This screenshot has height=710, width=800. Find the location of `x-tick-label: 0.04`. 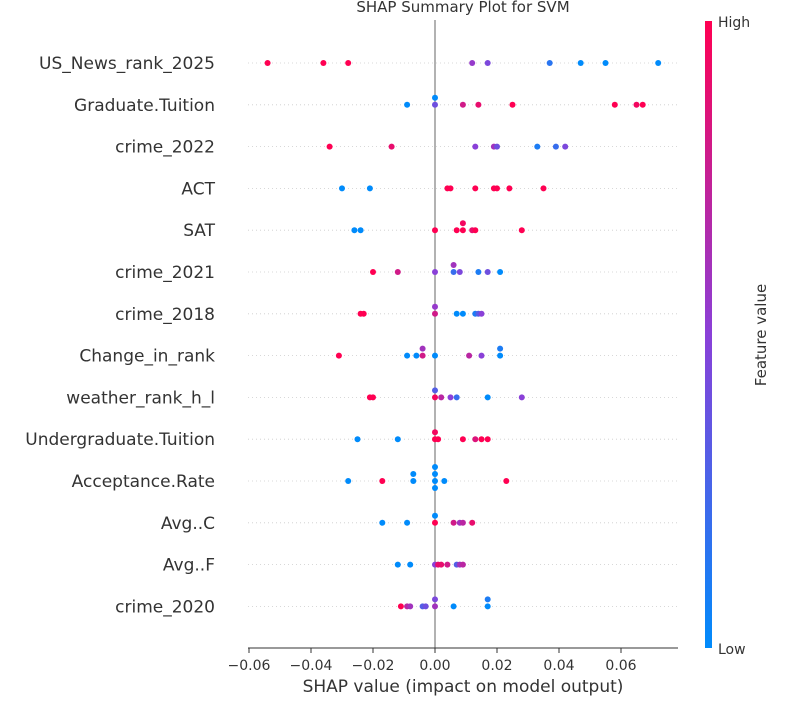

x-tick-label: 0.04 is located at coordinates (558, 666).